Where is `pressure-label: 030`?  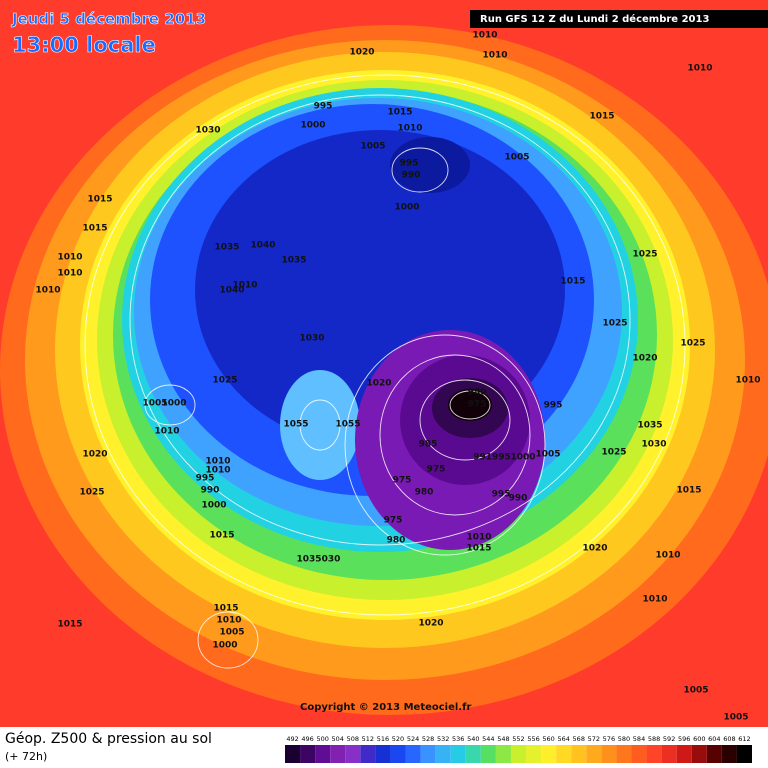 pressure-label: 030 is located at coordinates (331, 560).